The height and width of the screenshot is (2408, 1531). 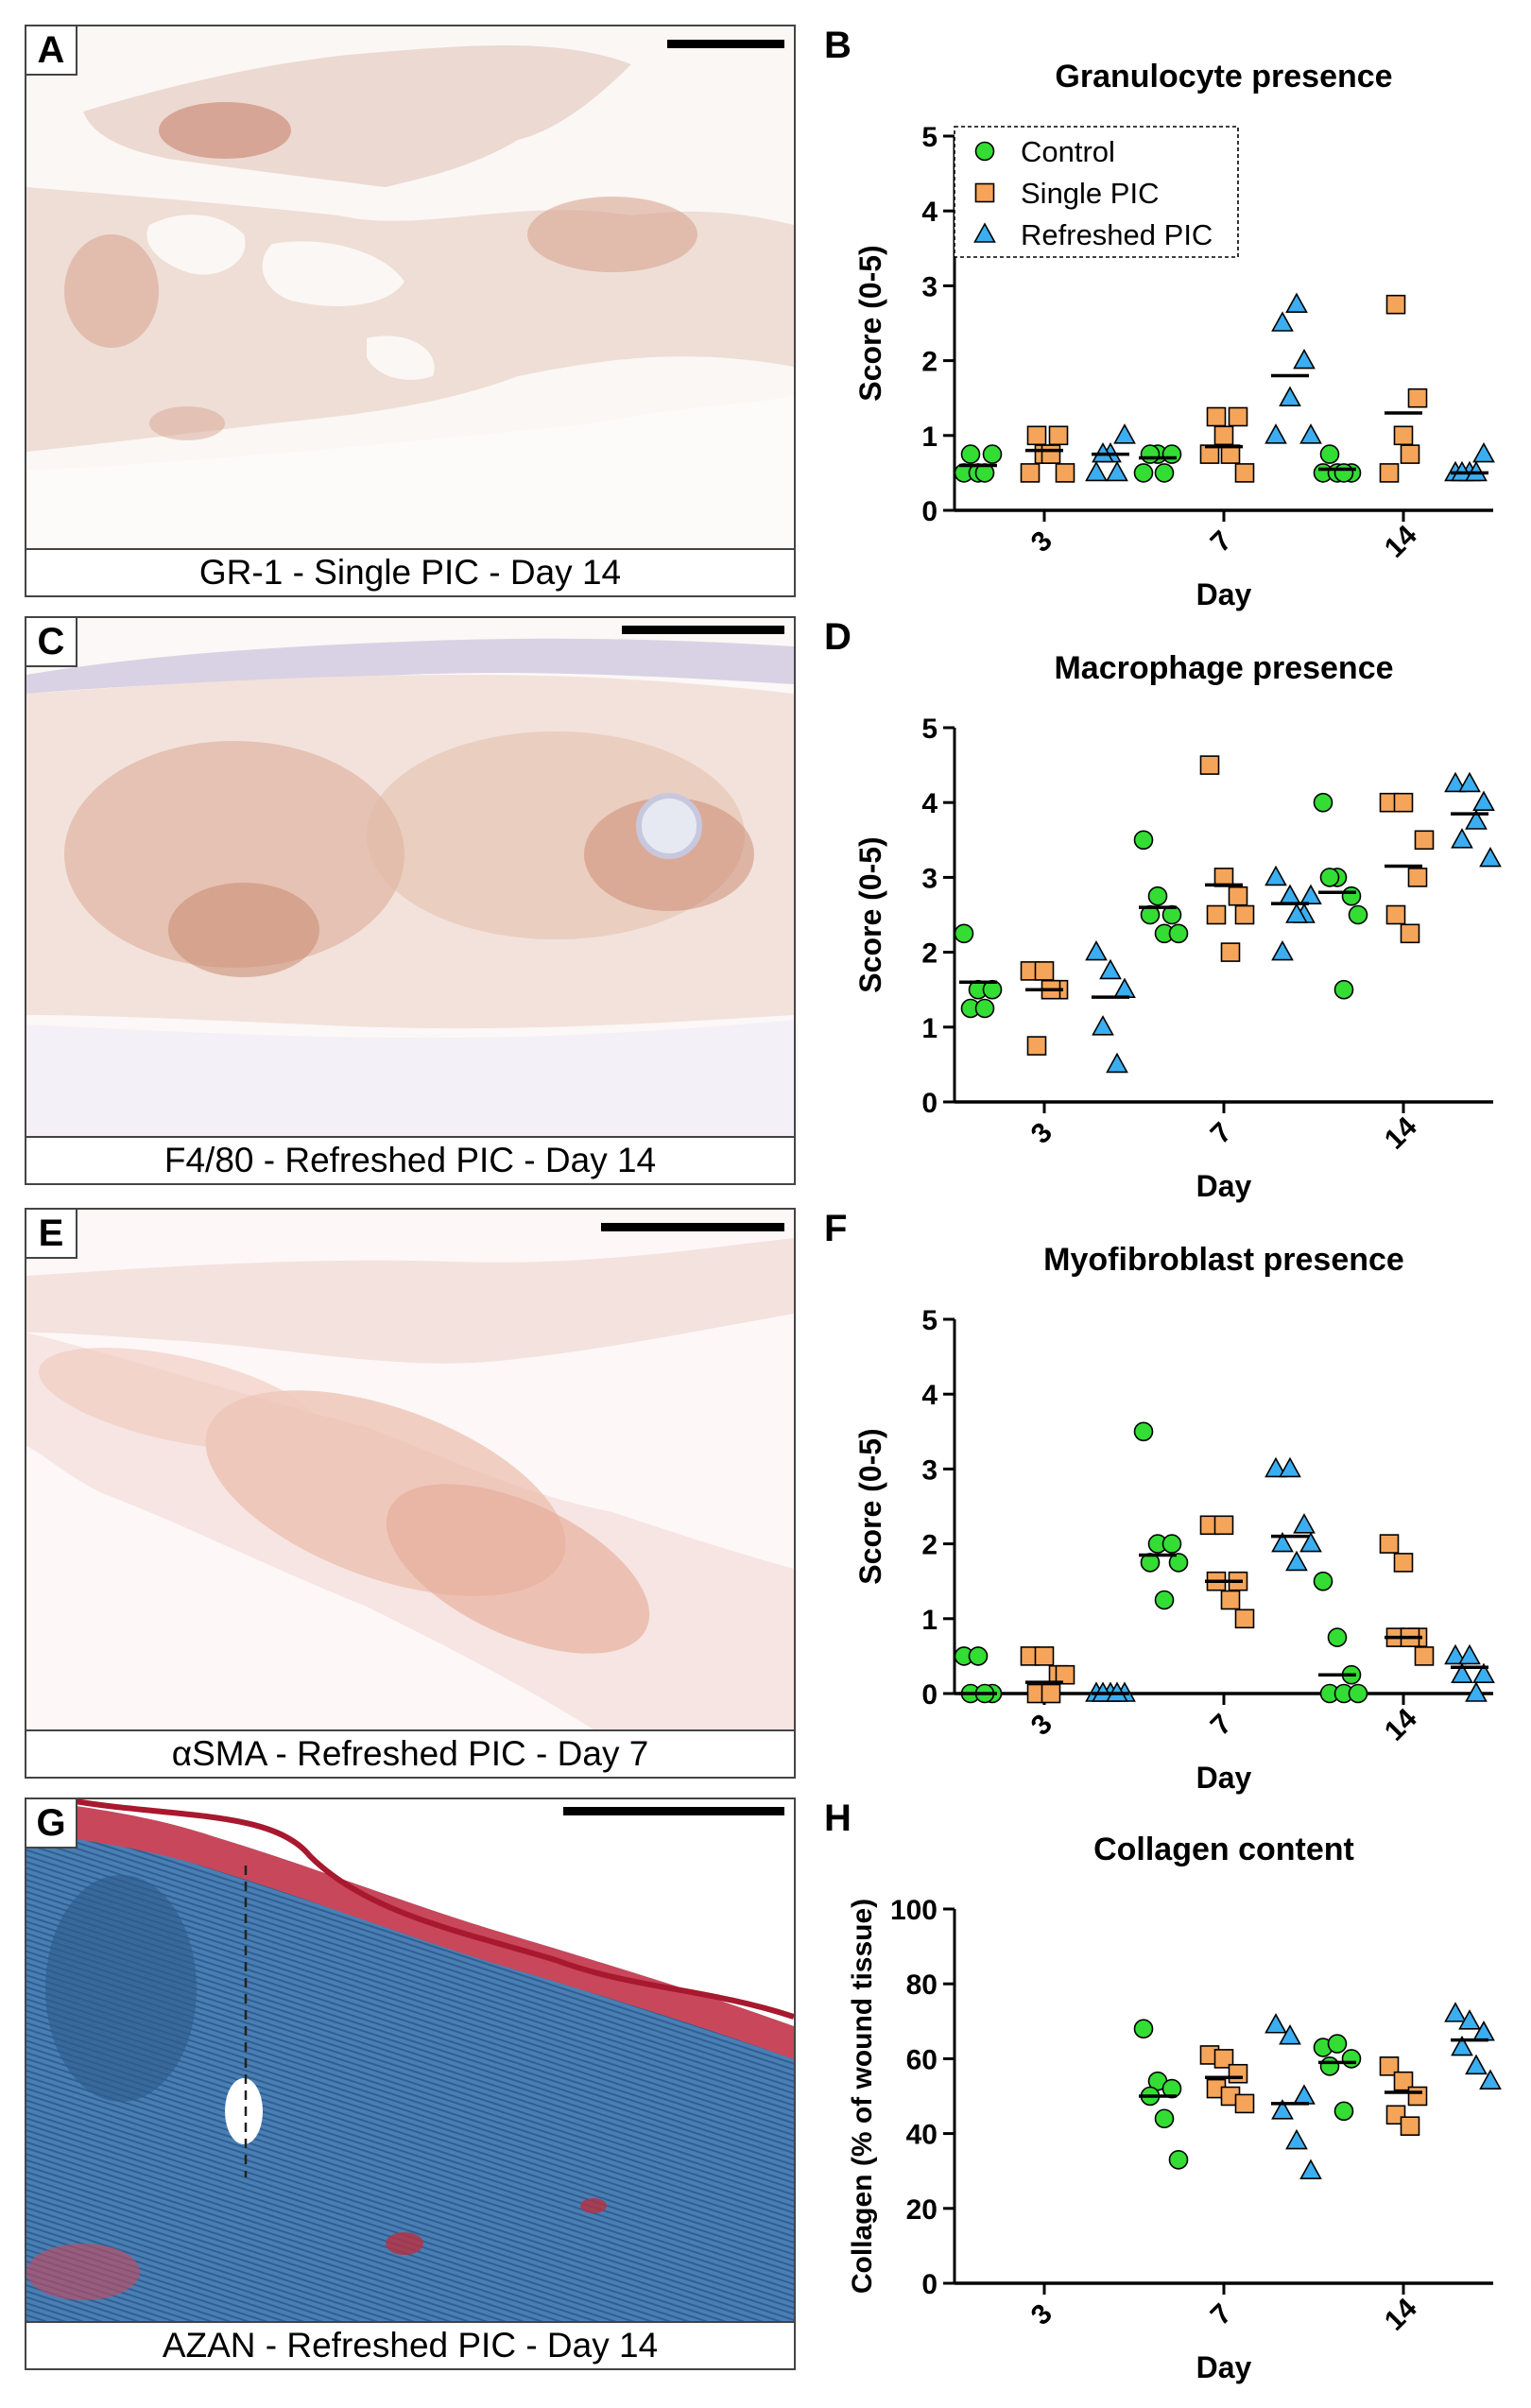 I want to click on chart-title: Granulocyte presence, so click(x=1223, y=77).